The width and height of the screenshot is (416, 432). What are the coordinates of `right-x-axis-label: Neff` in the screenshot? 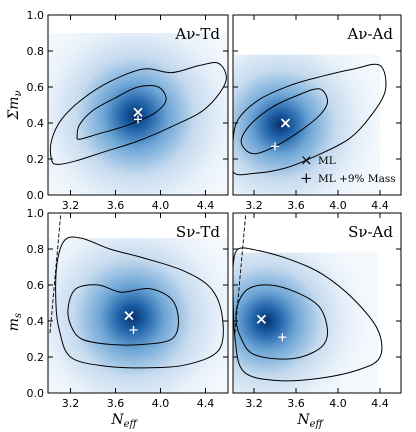 It's located at (310, 421).